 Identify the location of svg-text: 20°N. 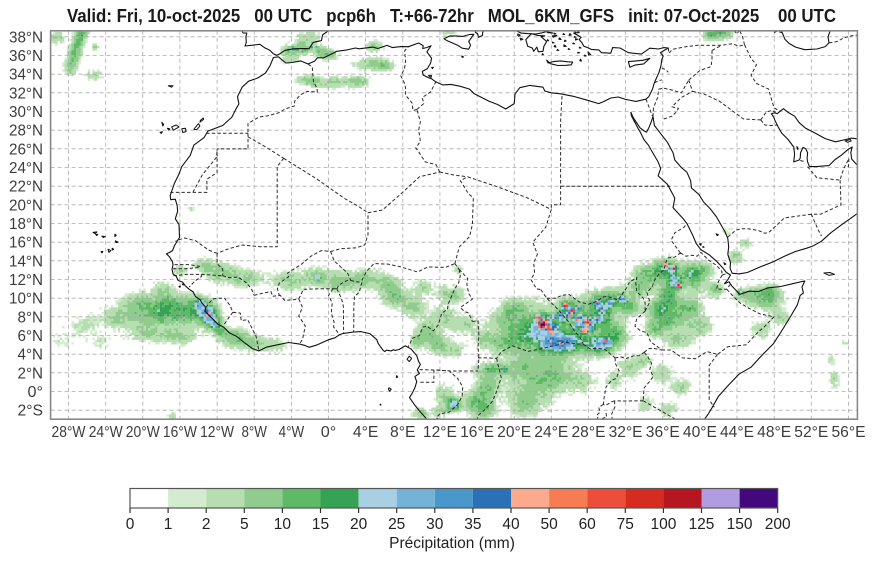
(26, 205).